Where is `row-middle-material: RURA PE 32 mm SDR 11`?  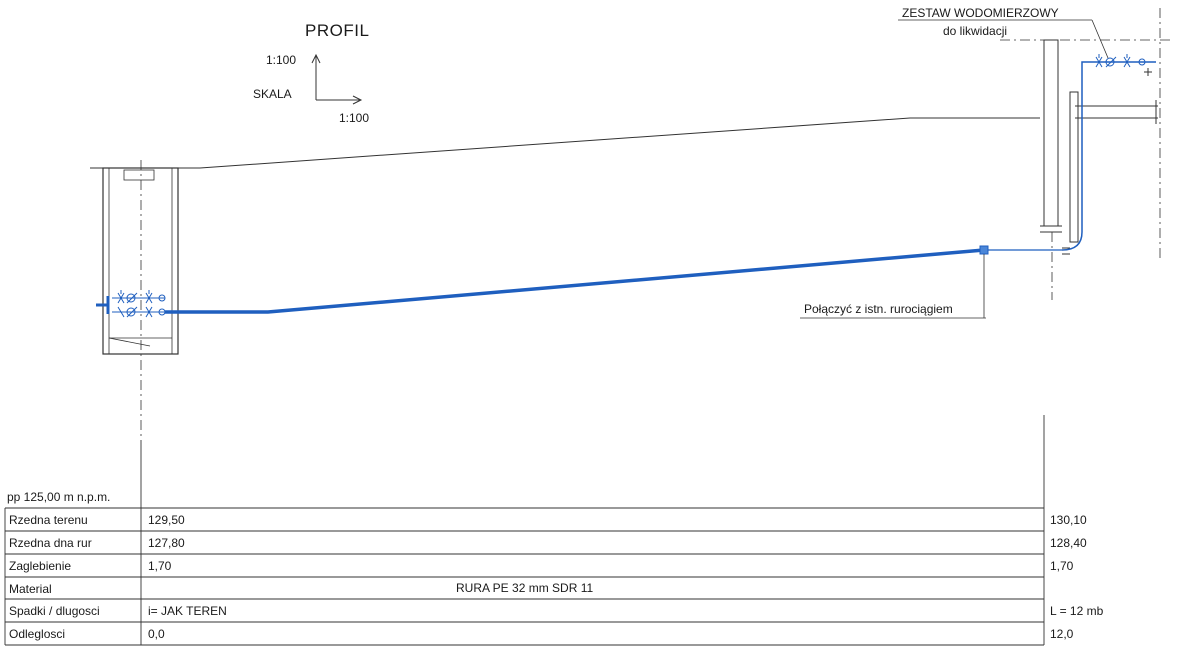 row-middle-material: RURA PE 32 mm SDR 11 is located at coordinates (525, 588).